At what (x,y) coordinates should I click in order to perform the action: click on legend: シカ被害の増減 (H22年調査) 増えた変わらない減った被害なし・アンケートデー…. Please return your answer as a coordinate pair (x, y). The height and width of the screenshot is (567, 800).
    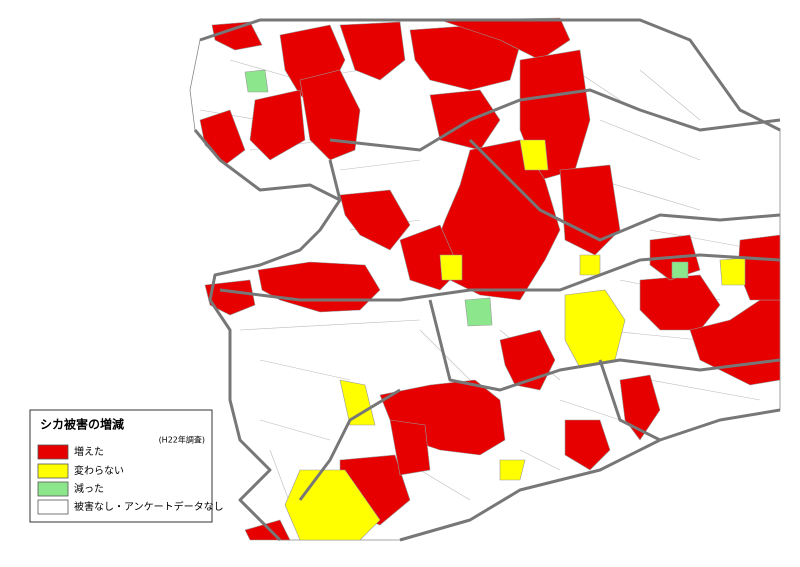
    Looking at the image, I should click on (126, 466).